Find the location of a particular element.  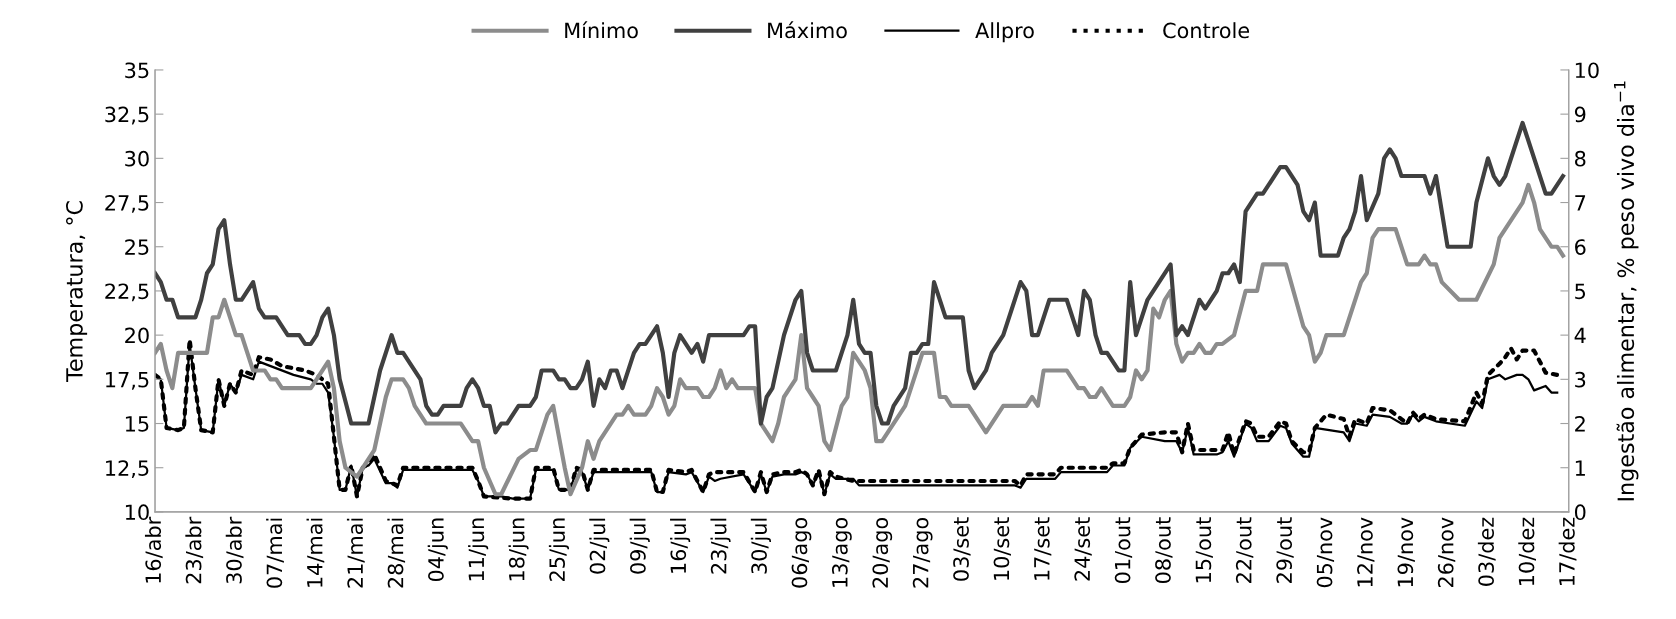

x-tick-label: 14/mai is located at coordinates (315, 552).